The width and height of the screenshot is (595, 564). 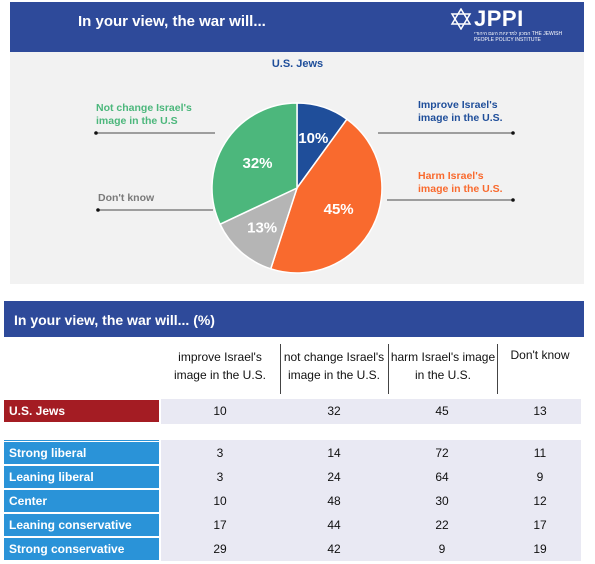 I want to click on cell-leaning-liberal-harm: 64, so click(x=442, y=477).